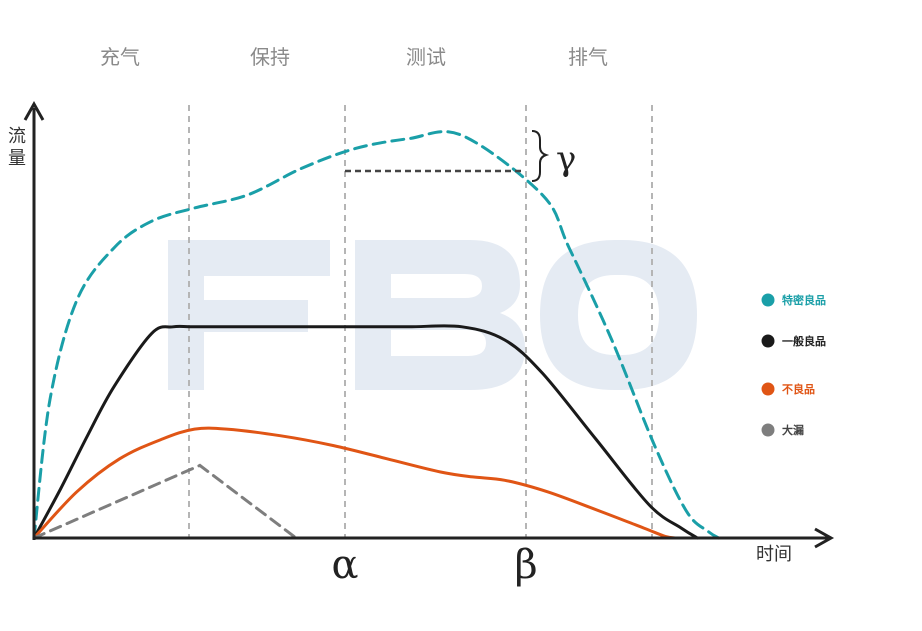  What do you see at coordinates (768, 300) in the screenshot?
I see `legend-marker-tight-good` at bounding box center [768, 300].